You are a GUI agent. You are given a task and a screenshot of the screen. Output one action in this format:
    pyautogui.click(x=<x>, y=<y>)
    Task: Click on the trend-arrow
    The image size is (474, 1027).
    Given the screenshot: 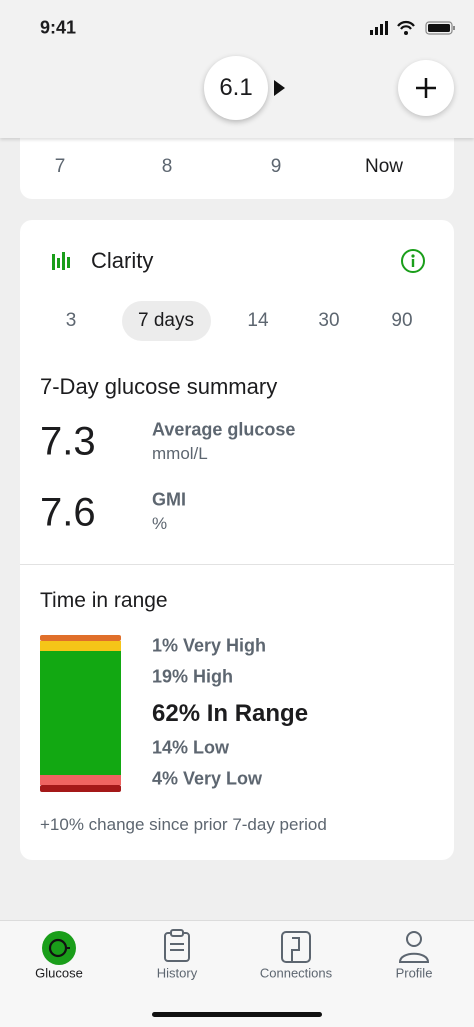 What is the action you would take?
    pyautogui.click(x=279, y=88)
    